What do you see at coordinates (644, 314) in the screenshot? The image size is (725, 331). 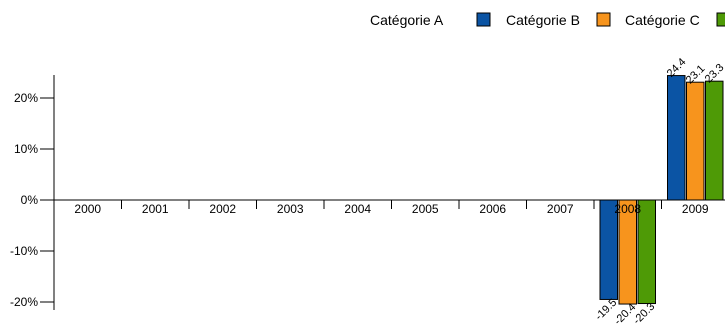 I see `data-label: -20.3` at bounding box center [644, 314].